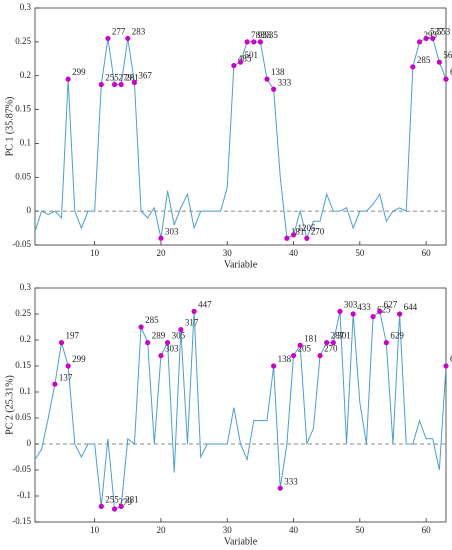 This screenshot has height=550, width=452. Describe the element at coordinates (307, 228) in the screenshot. I see `highlight-label: 1205` at that location.